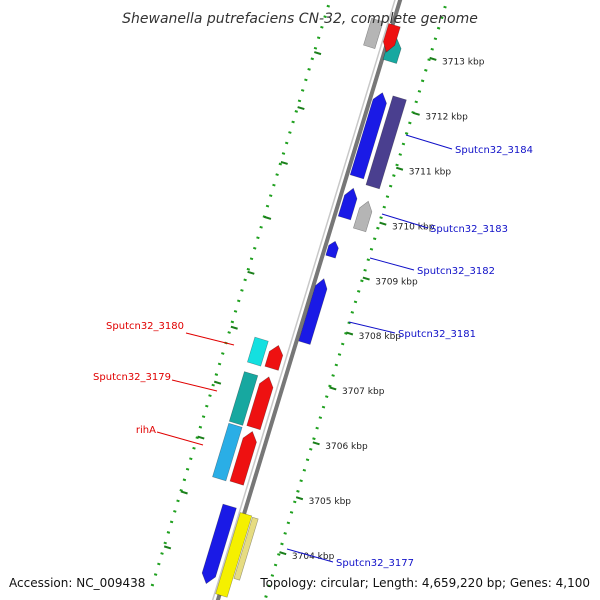  I want to click on gene-label: Sputcn32_3182, so click(456, 271).